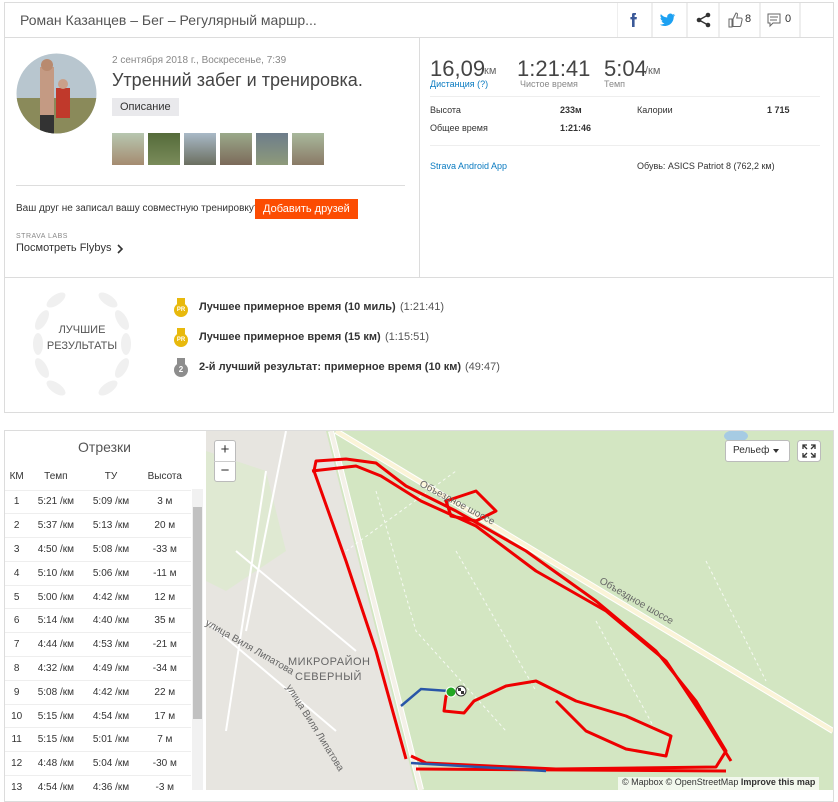  What do you see at coordinates (459, 128) in the screenshot?
I see `detail-label: Общее время` at bounding box center [459, 128].